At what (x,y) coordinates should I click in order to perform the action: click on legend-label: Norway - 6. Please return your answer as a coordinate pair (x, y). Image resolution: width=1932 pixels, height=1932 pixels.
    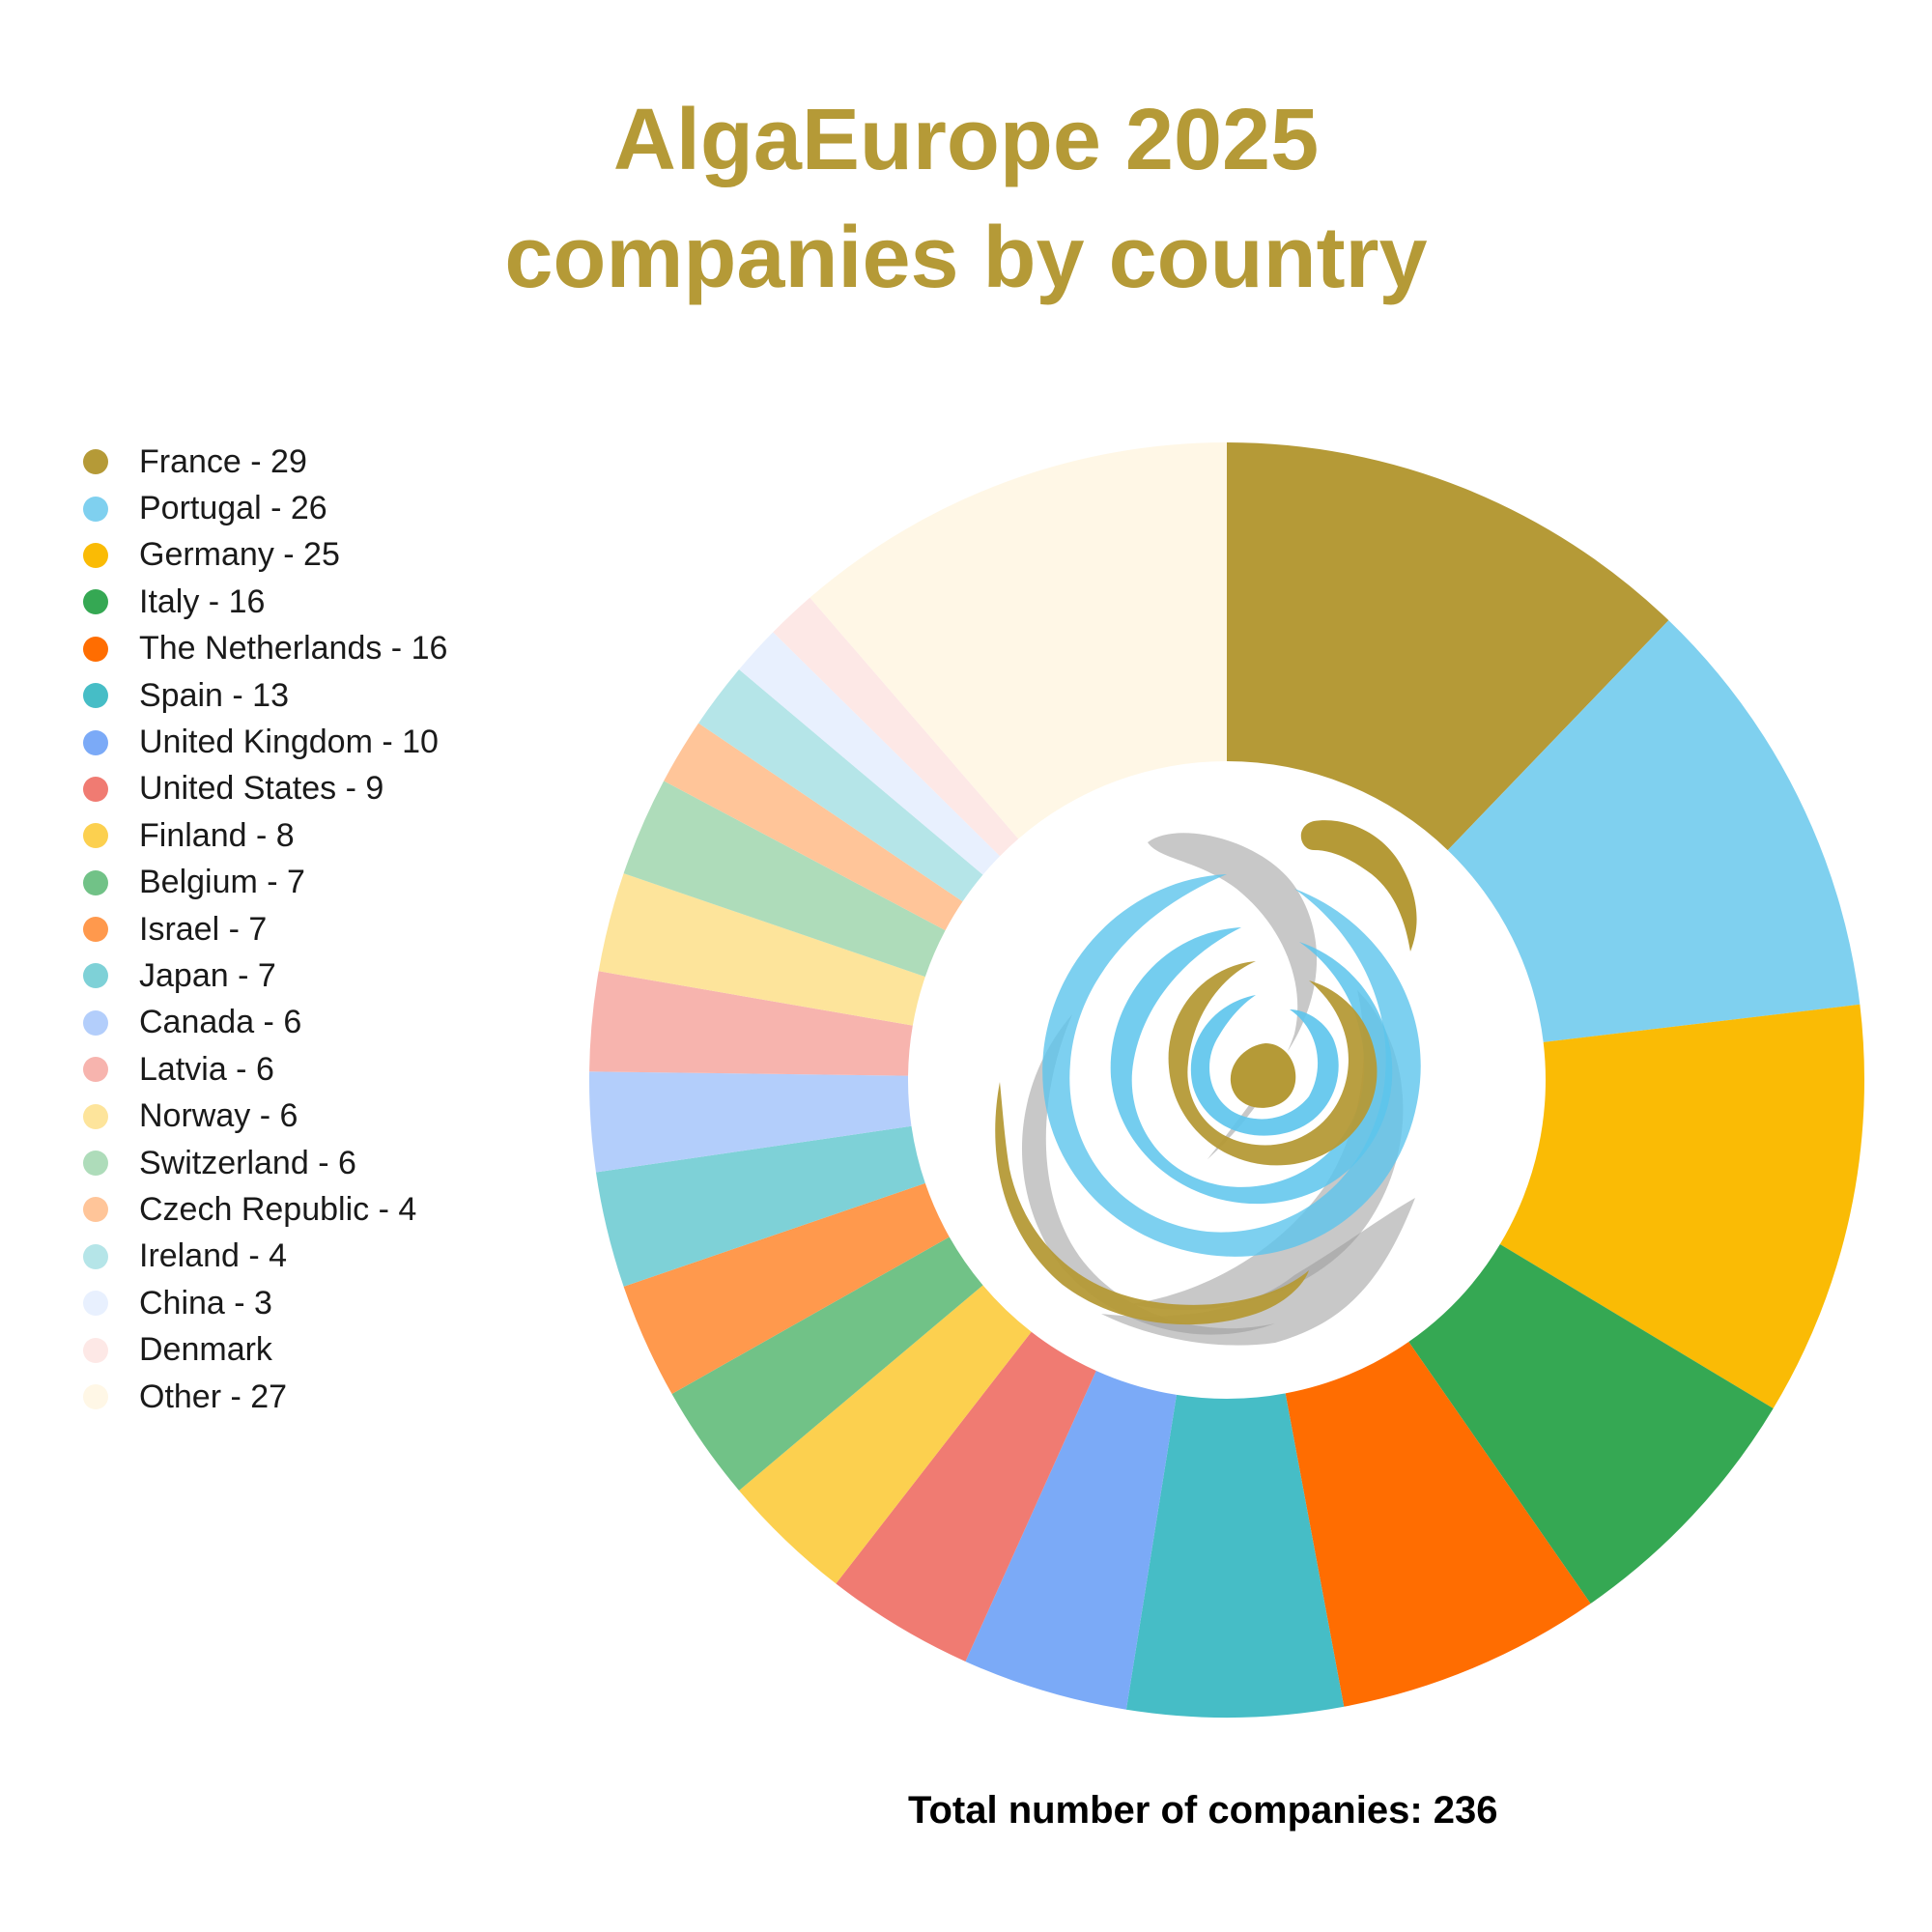
    Looking at the image, I should click on (218, 1116).